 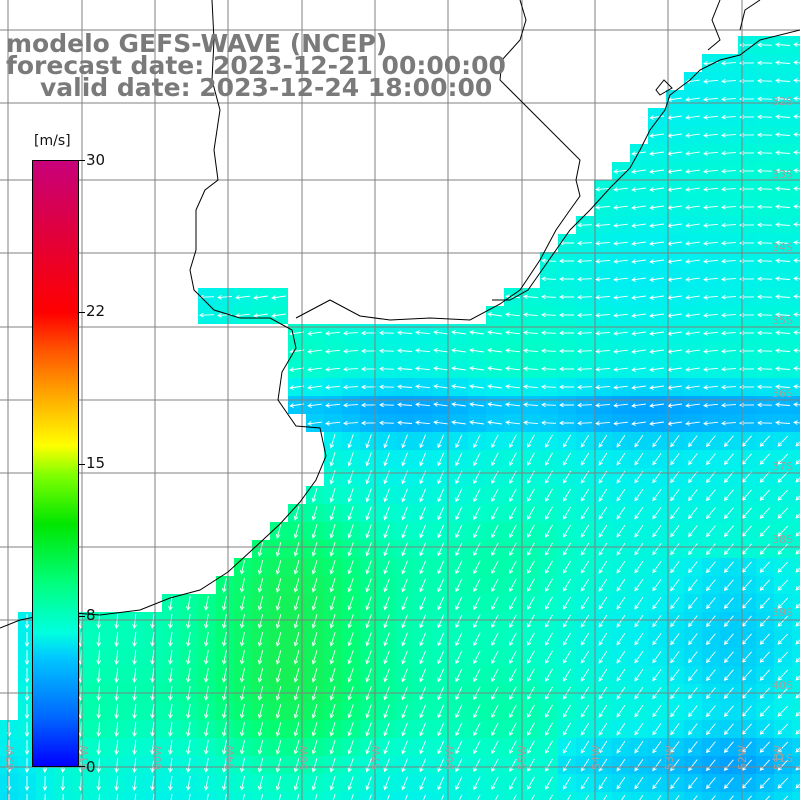 I want to click on forecast-date-label: forecast date: 2023-12-21 00:00:00, so click(x=256, y=65).